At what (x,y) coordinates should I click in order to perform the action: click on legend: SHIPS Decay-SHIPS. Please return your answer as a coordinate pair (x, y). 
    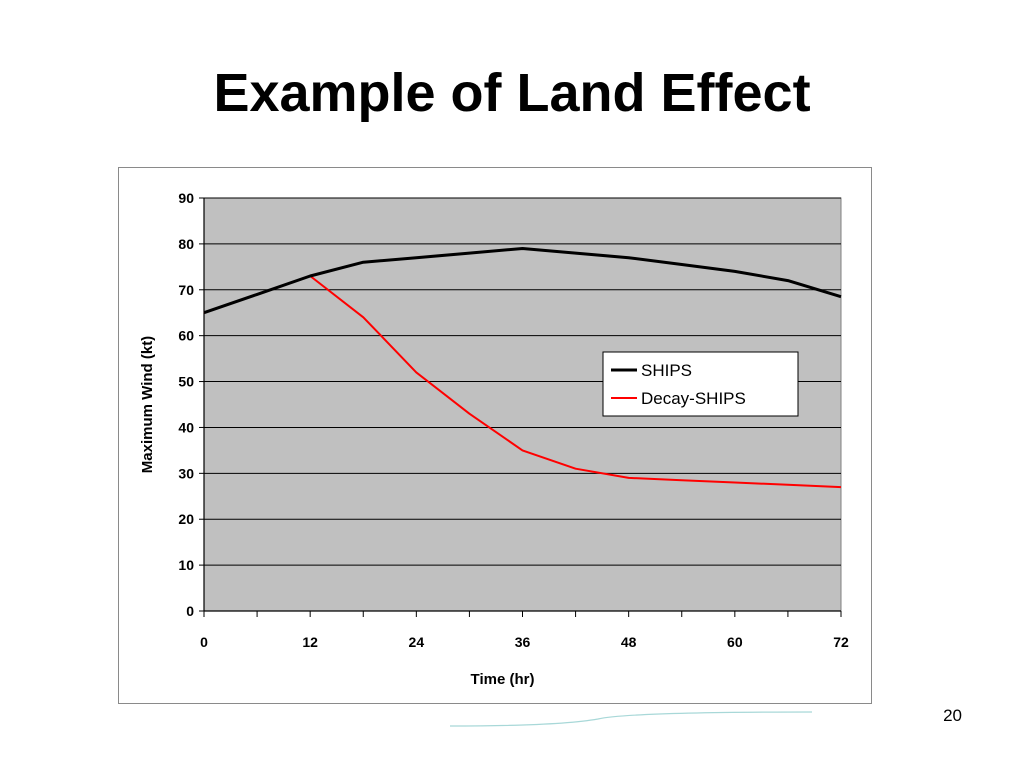
    Looking at the image, I should click on (700, 384).